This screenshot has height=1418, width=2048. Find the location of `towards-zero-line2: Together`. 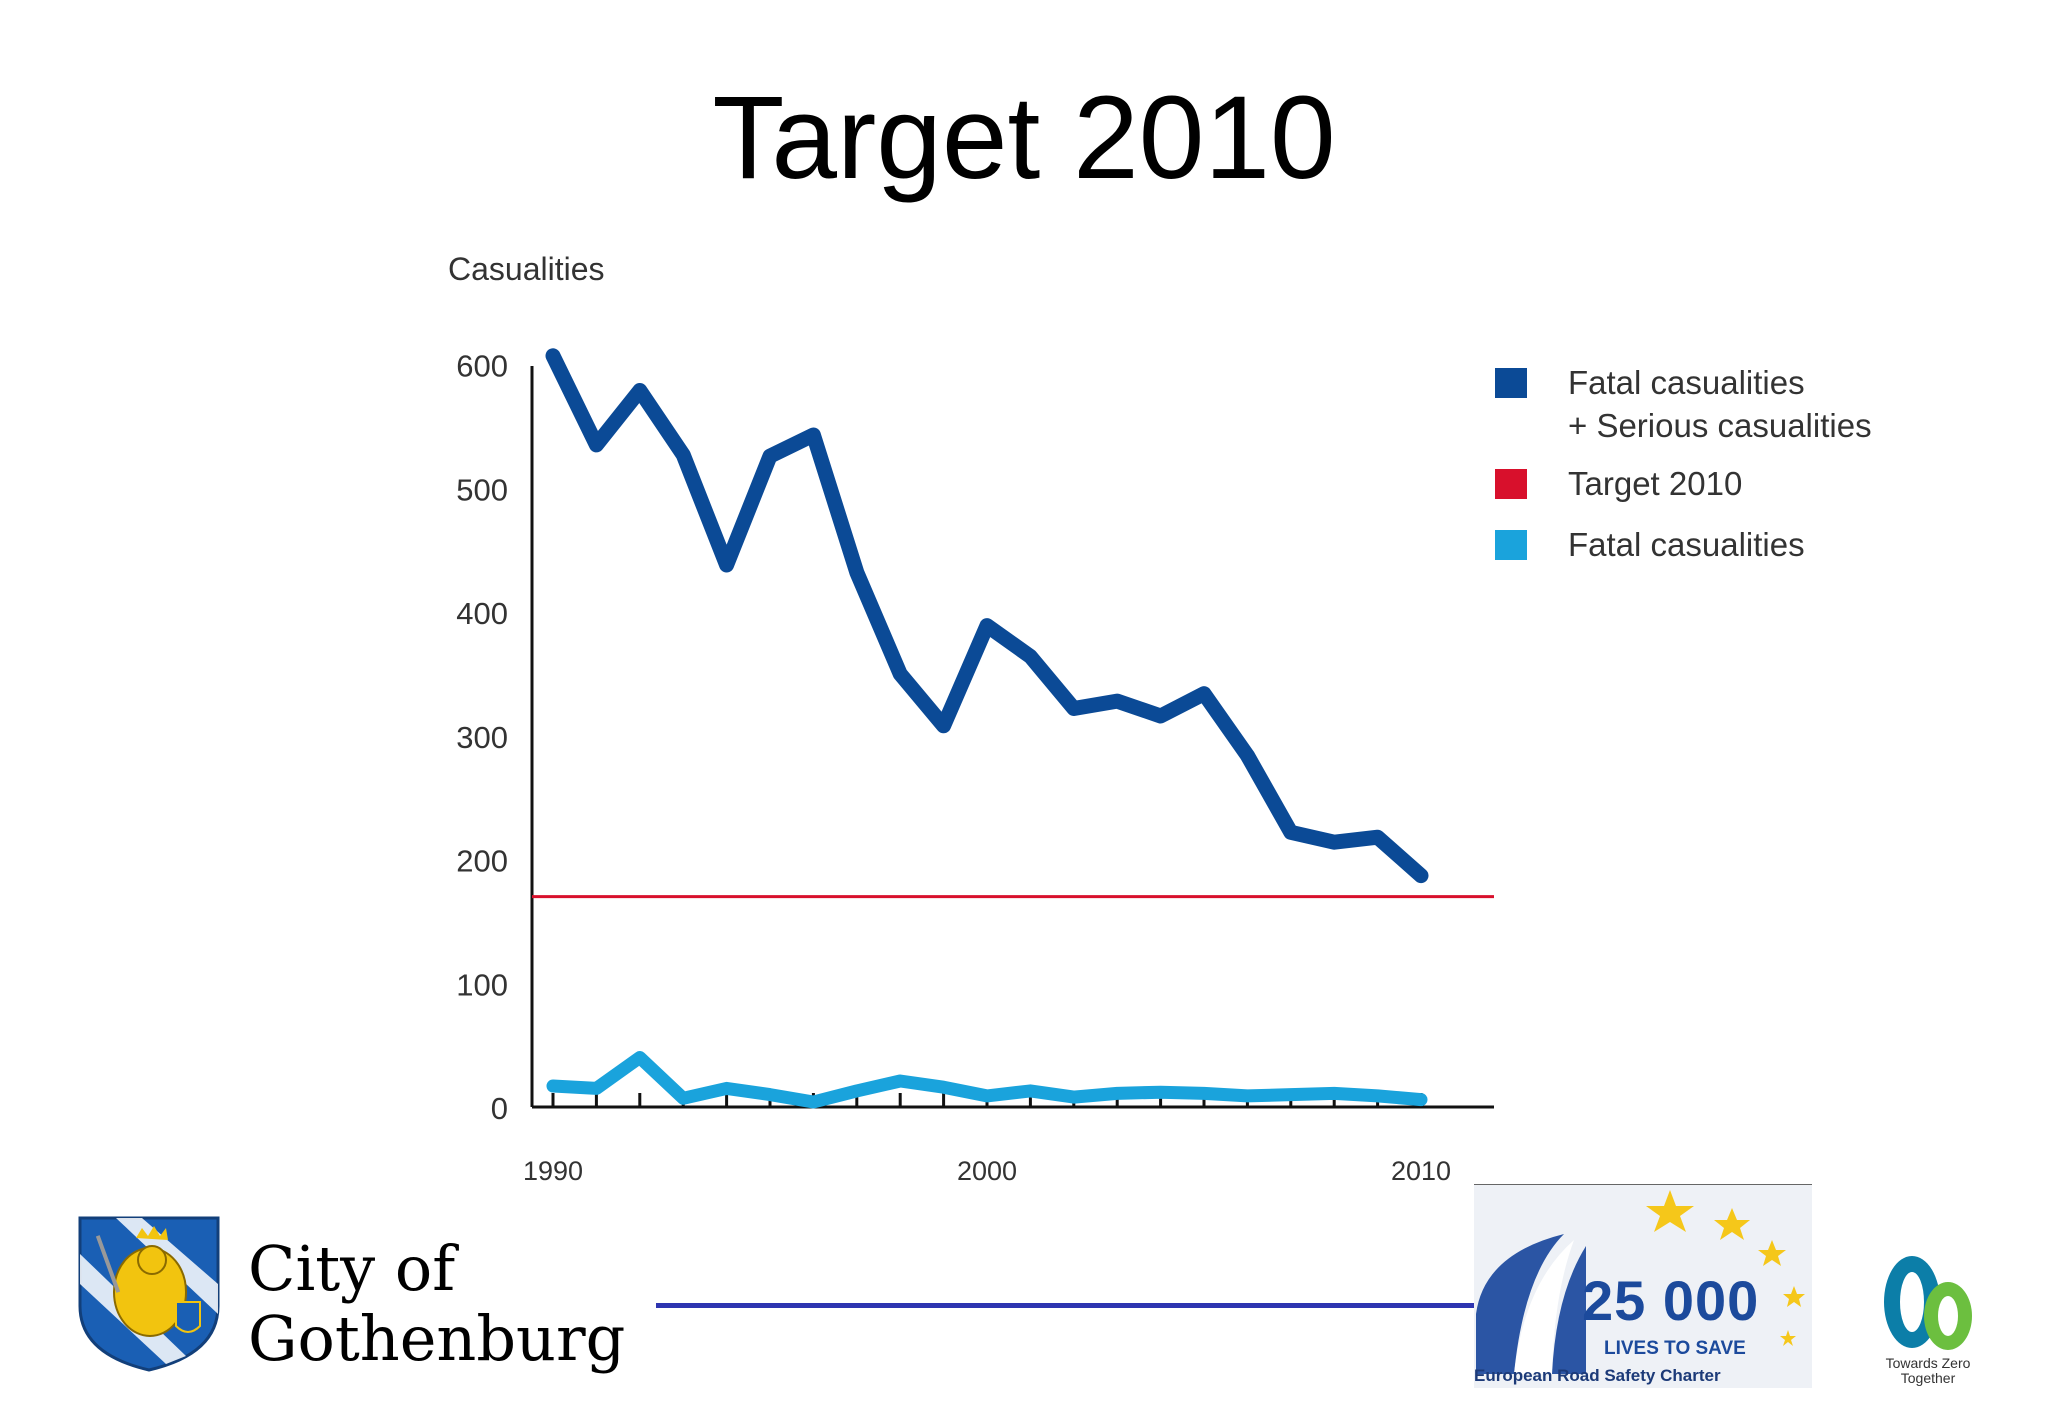

towards-zero-line2: Together is located at coordinates (1928, 1378).